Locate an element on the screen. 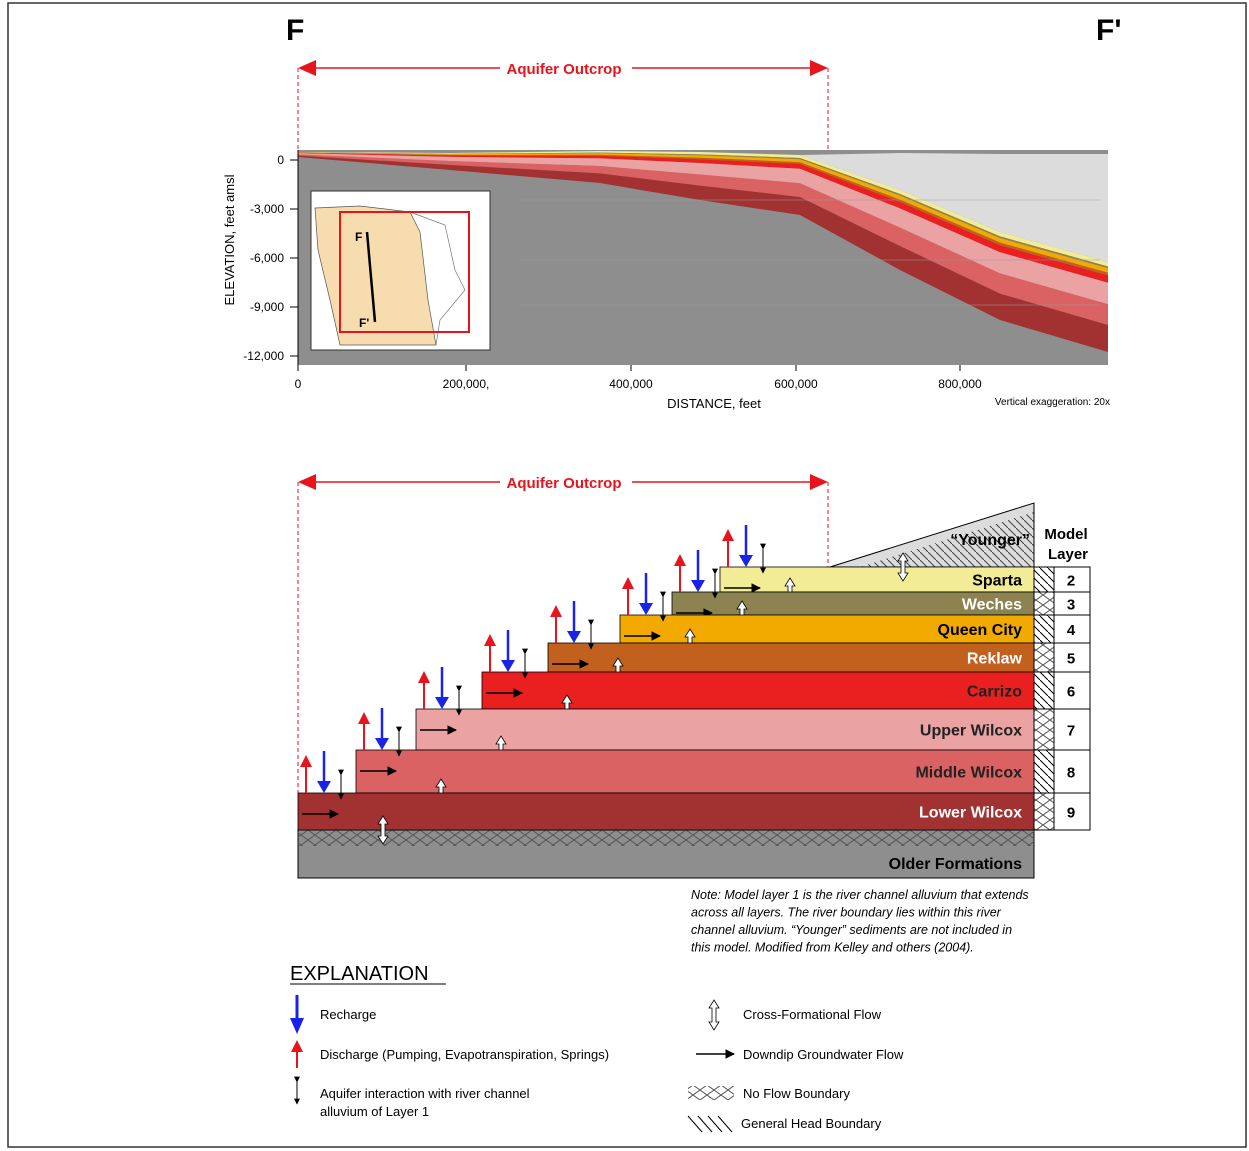 The height and width of the screenshot is (1151, 1249). leg-text: General Head Boundary is located at coordinates (811, 1123).